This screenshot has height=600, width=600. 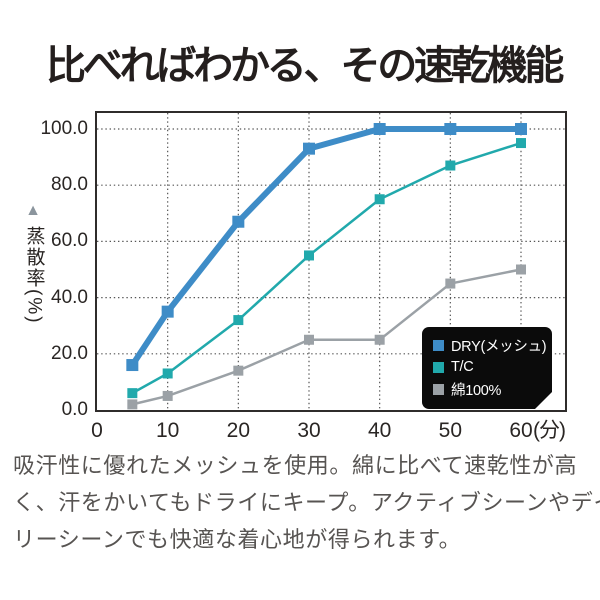 I want to click on x-tick-label: 10, so click(x=167, y=430).